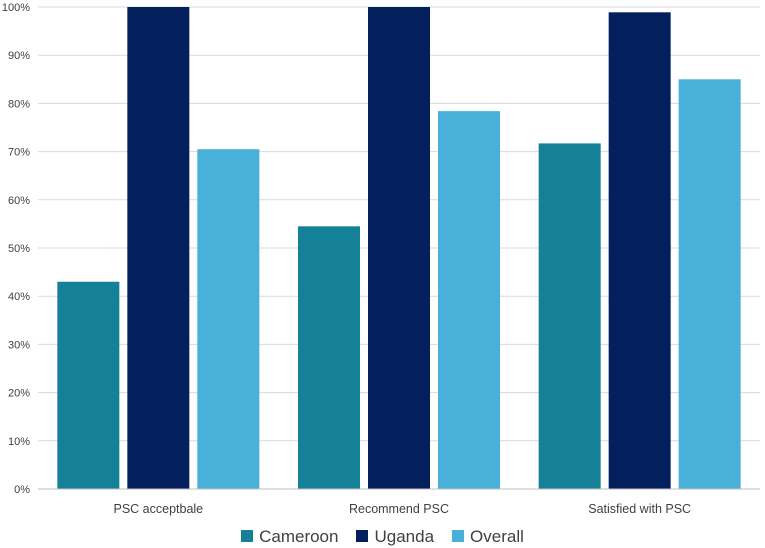 The image size is (765, 548). I want to click on x-category-label: Recommend PSC, so click(399, 509).